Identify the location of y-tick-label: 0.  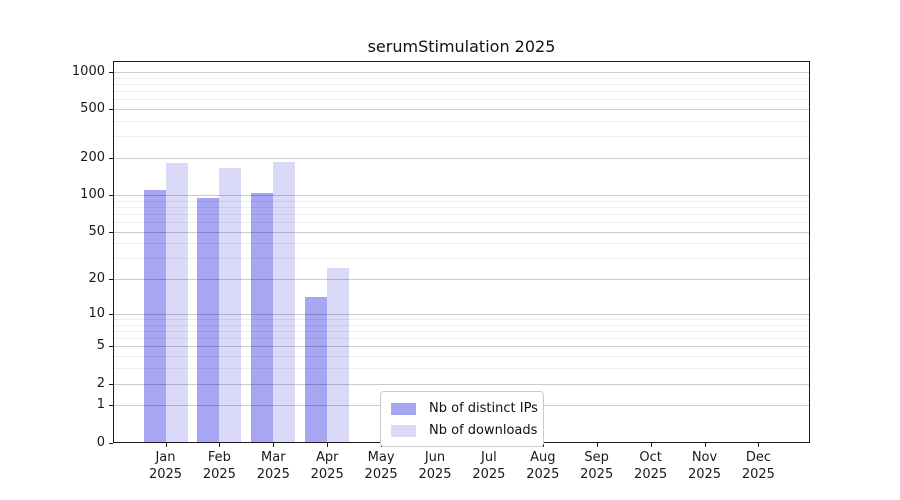
(100, 442).